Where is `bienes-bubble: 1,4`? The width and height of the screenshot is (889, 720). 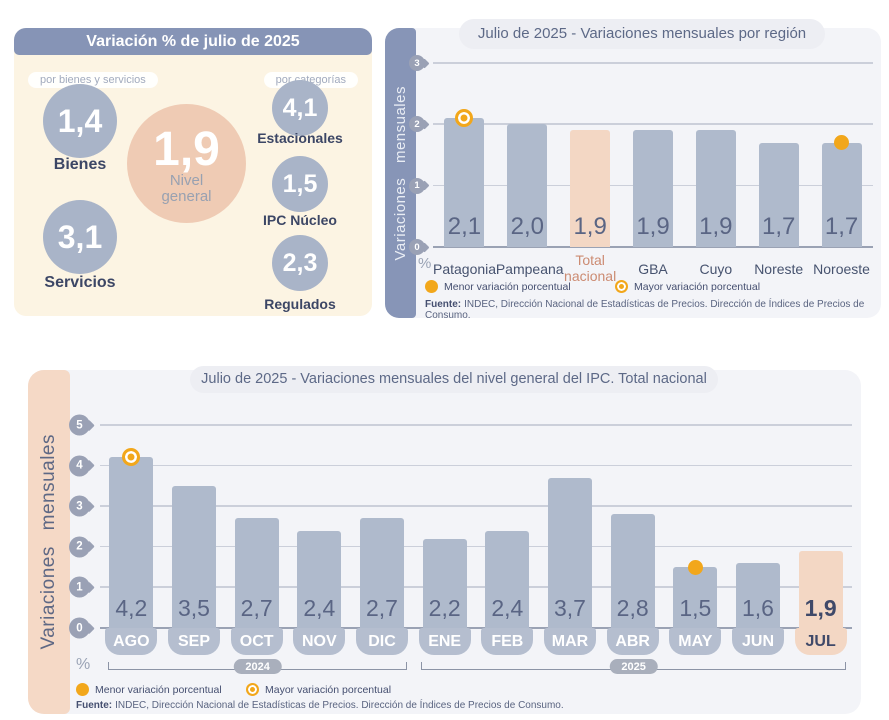
bienes-bubble: 1,4 is located at coordinates (80, 121).